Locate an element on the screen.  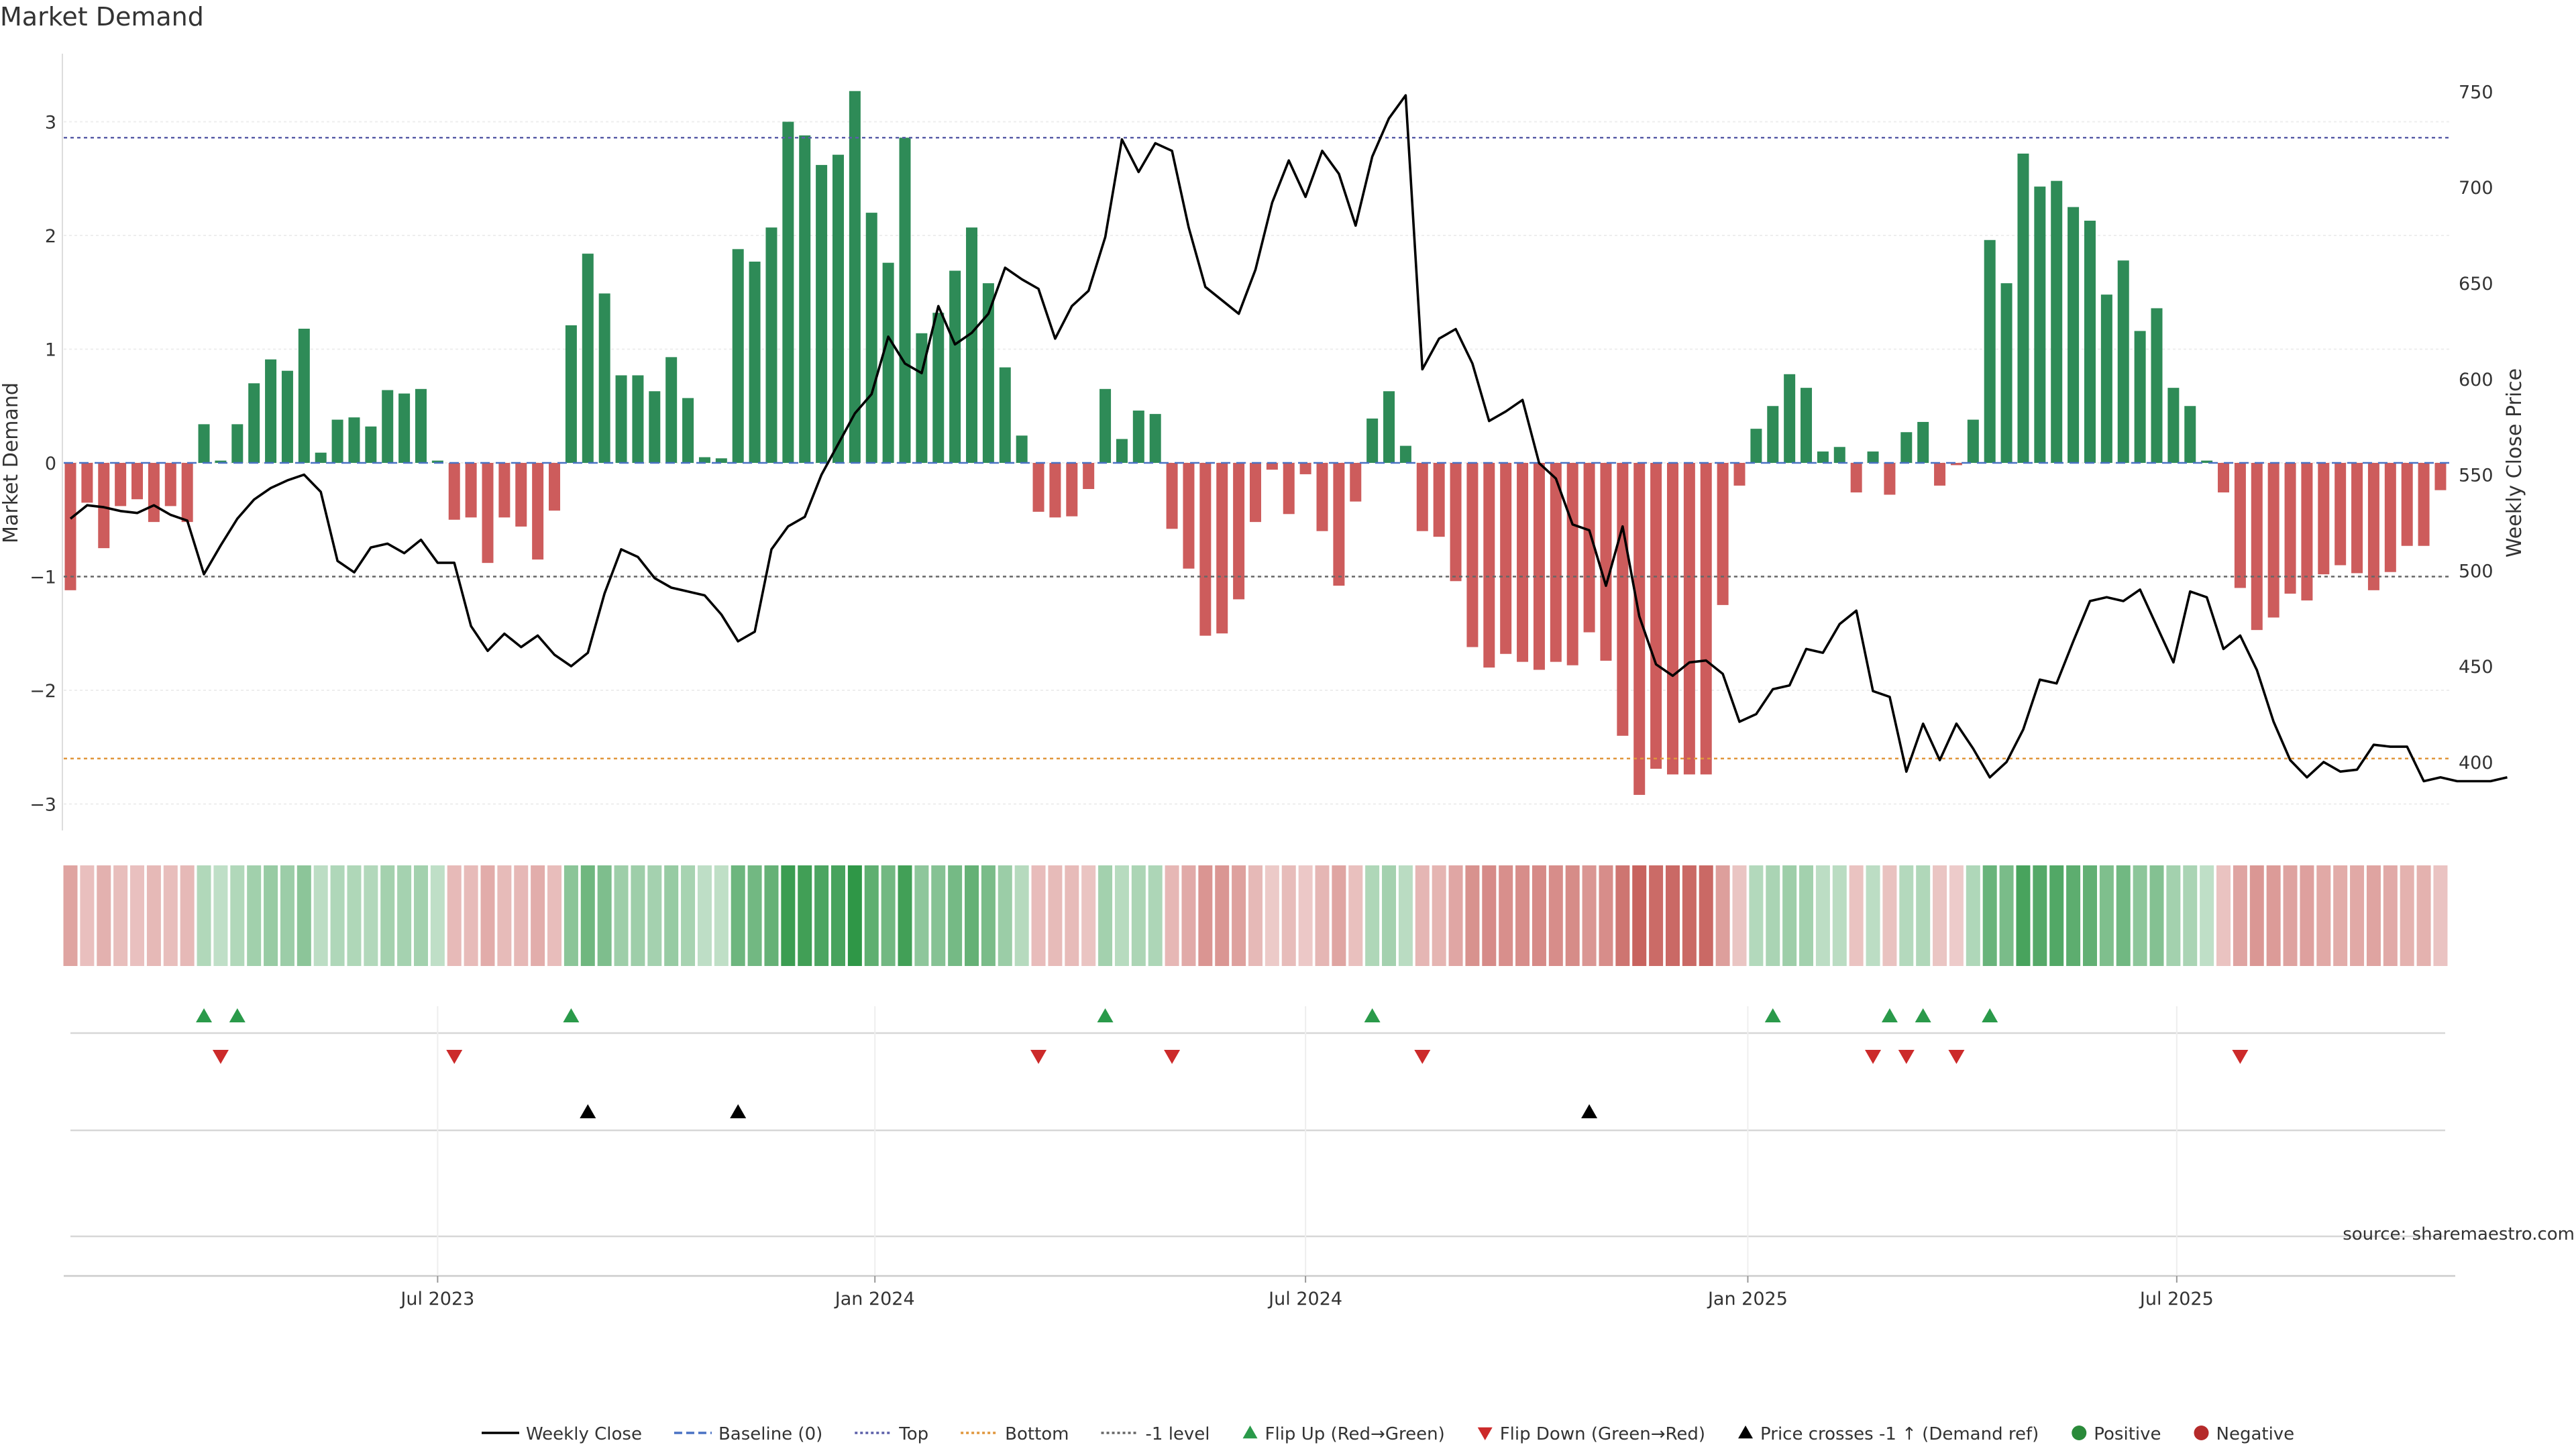
legend-item: Weekly Close is located at coordinates (562, 1434).